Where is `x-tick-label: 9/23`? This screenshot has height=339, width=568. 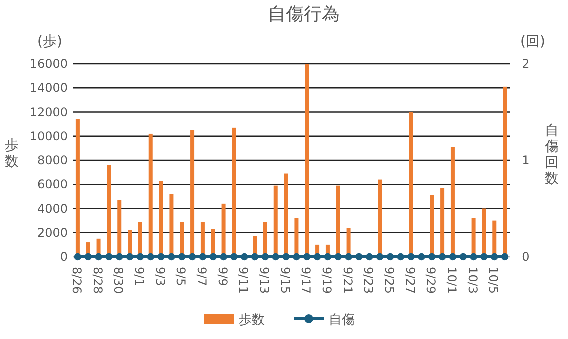
x-tick-label: 9/23 is located at coordinates (369, 280).